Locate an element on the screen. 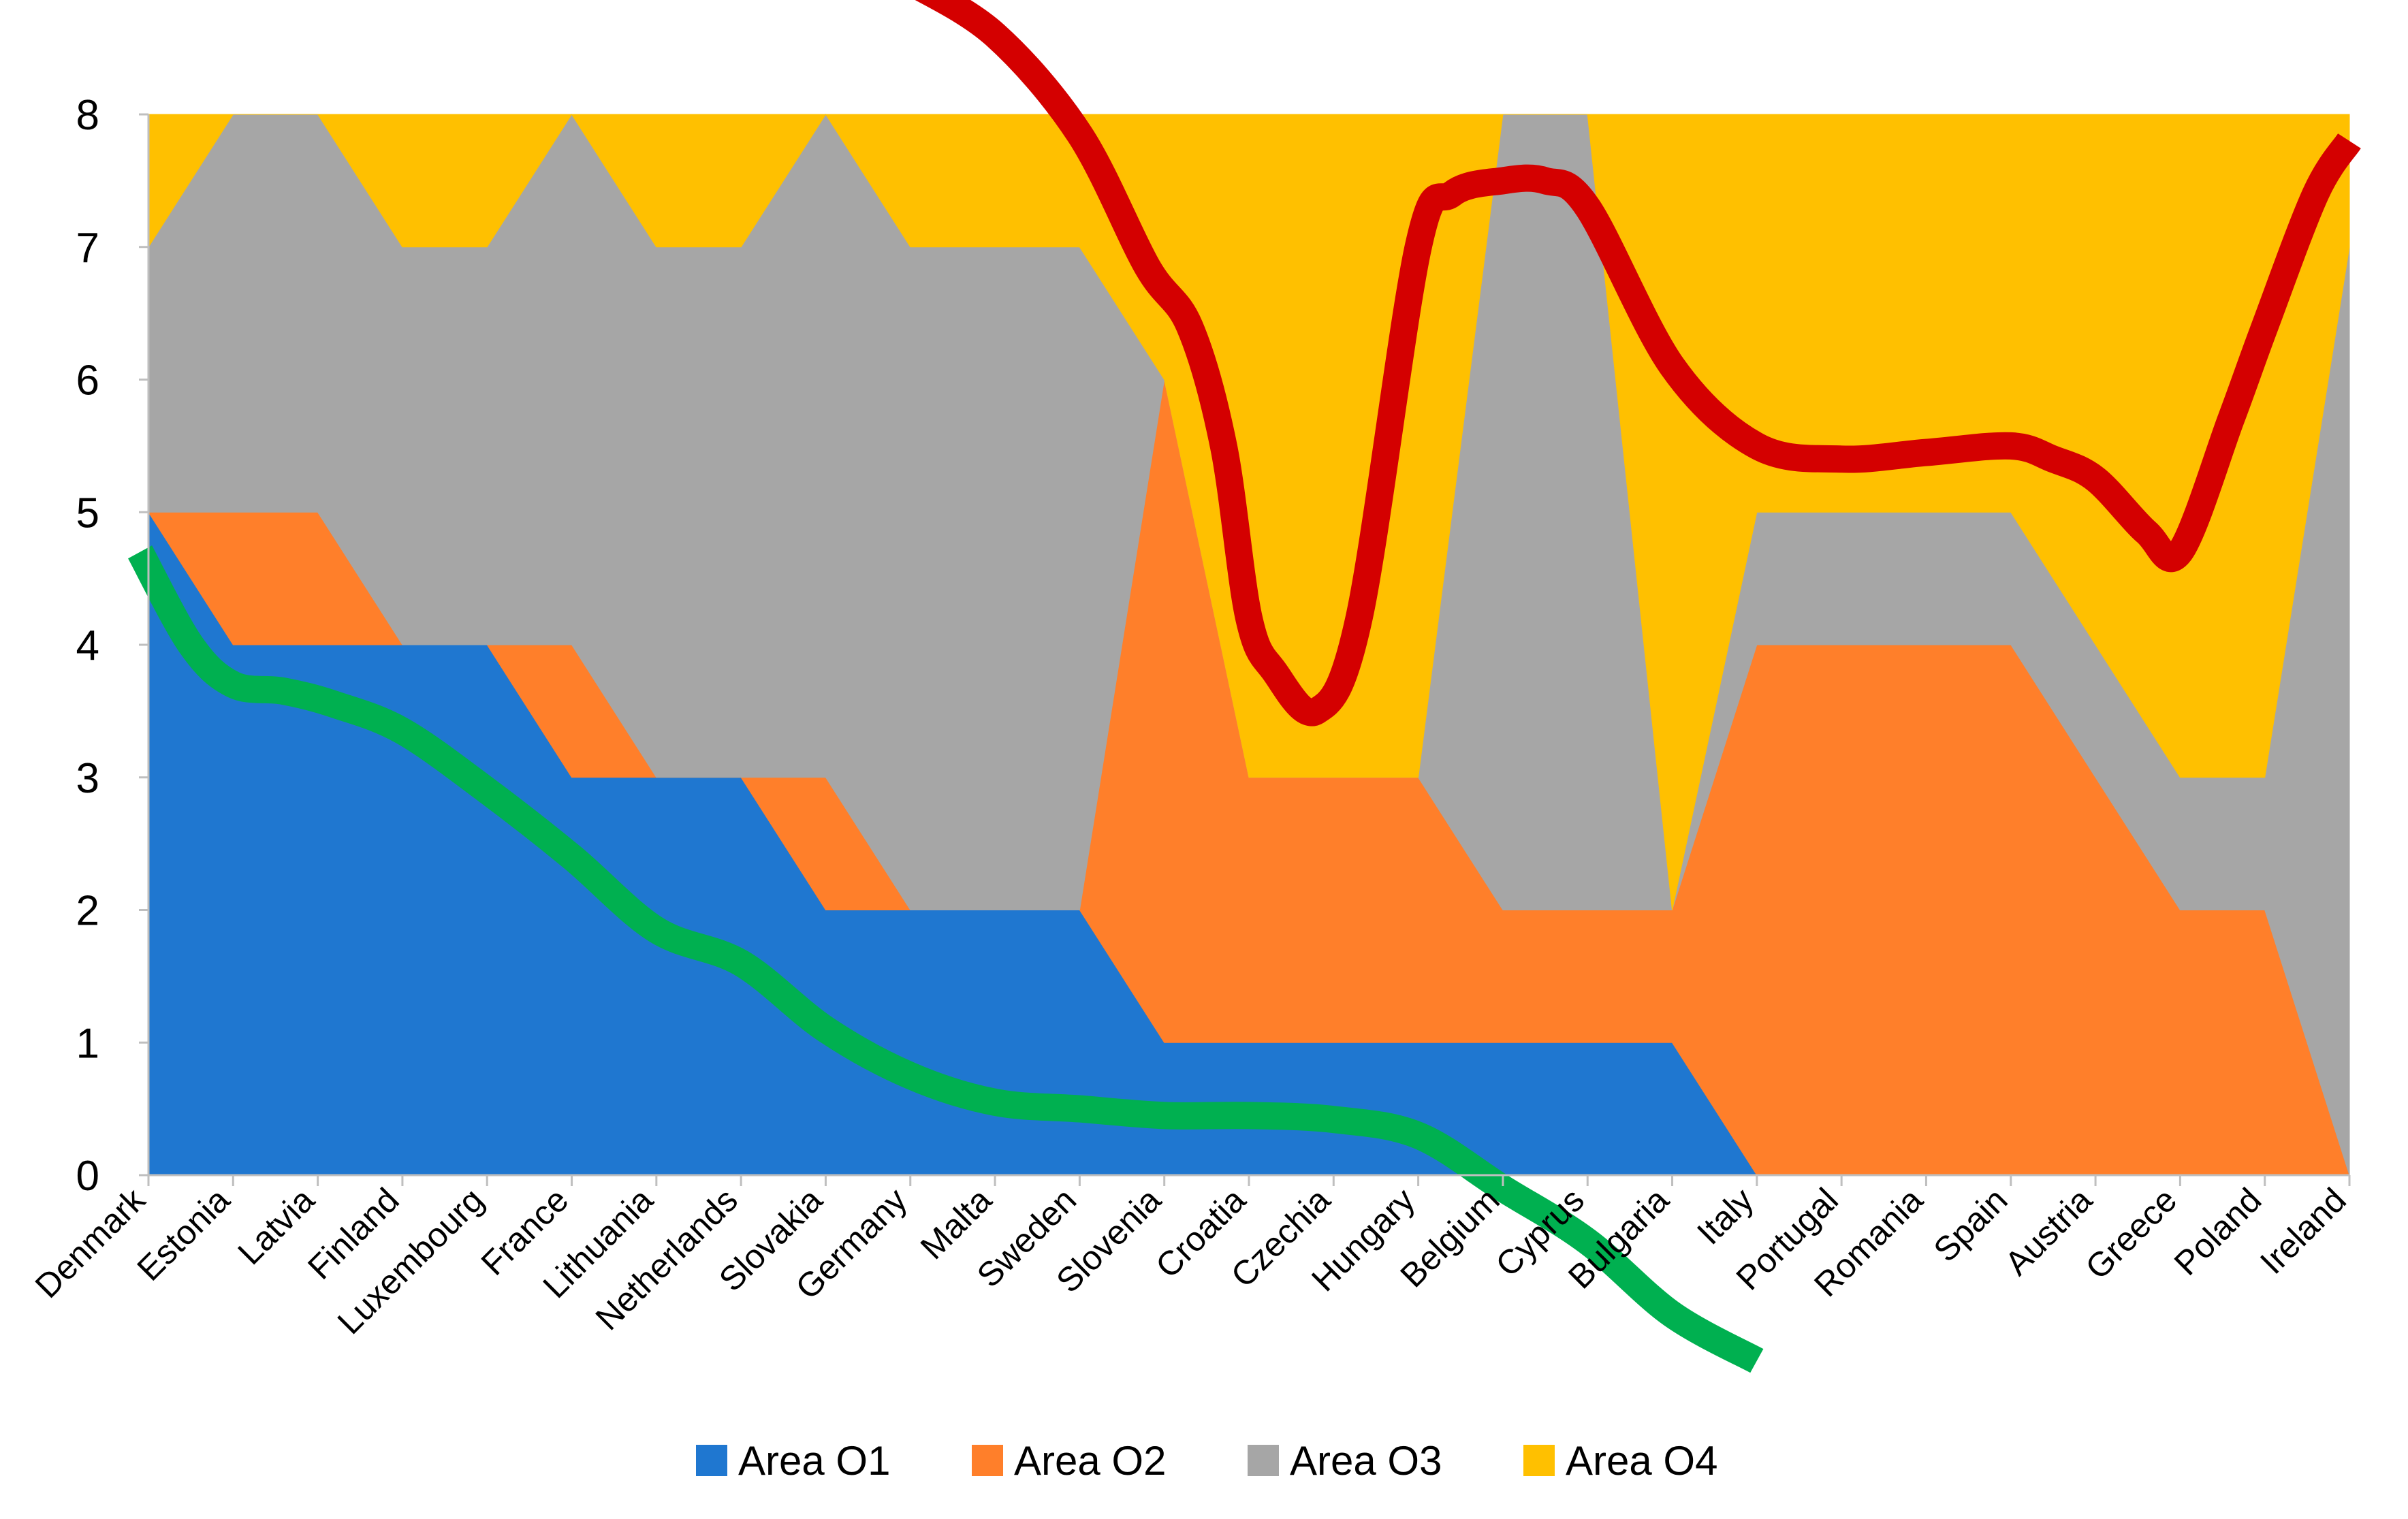 The image size is (2408, 1519). y-tick-label: 7 is located at coordinates (87, 248).